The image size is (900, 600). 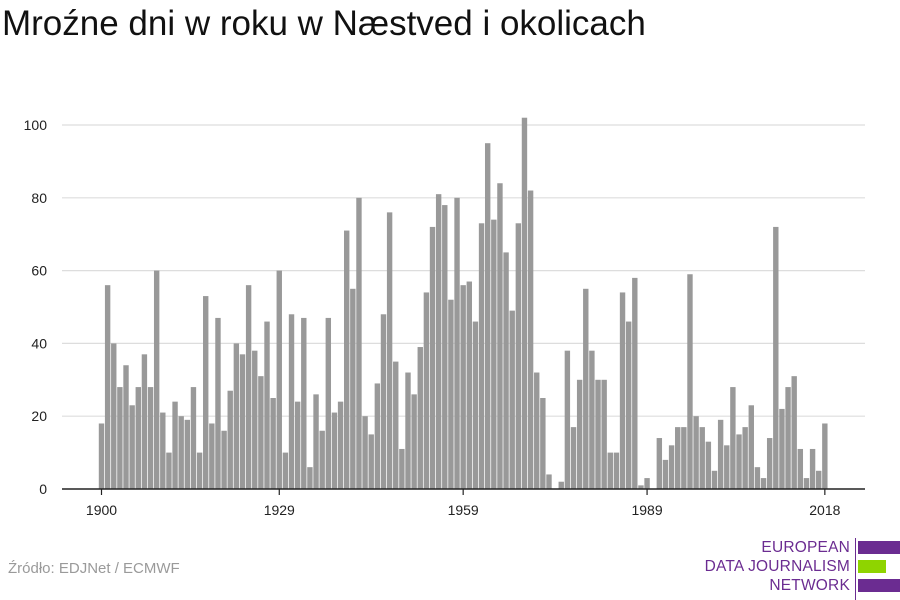 What do you see at coordinates (324, 23) in the screenshot?
I see `chart-title: Mroźne dni w roku w Næstved i okolicach` at bounding box center [324, 23].